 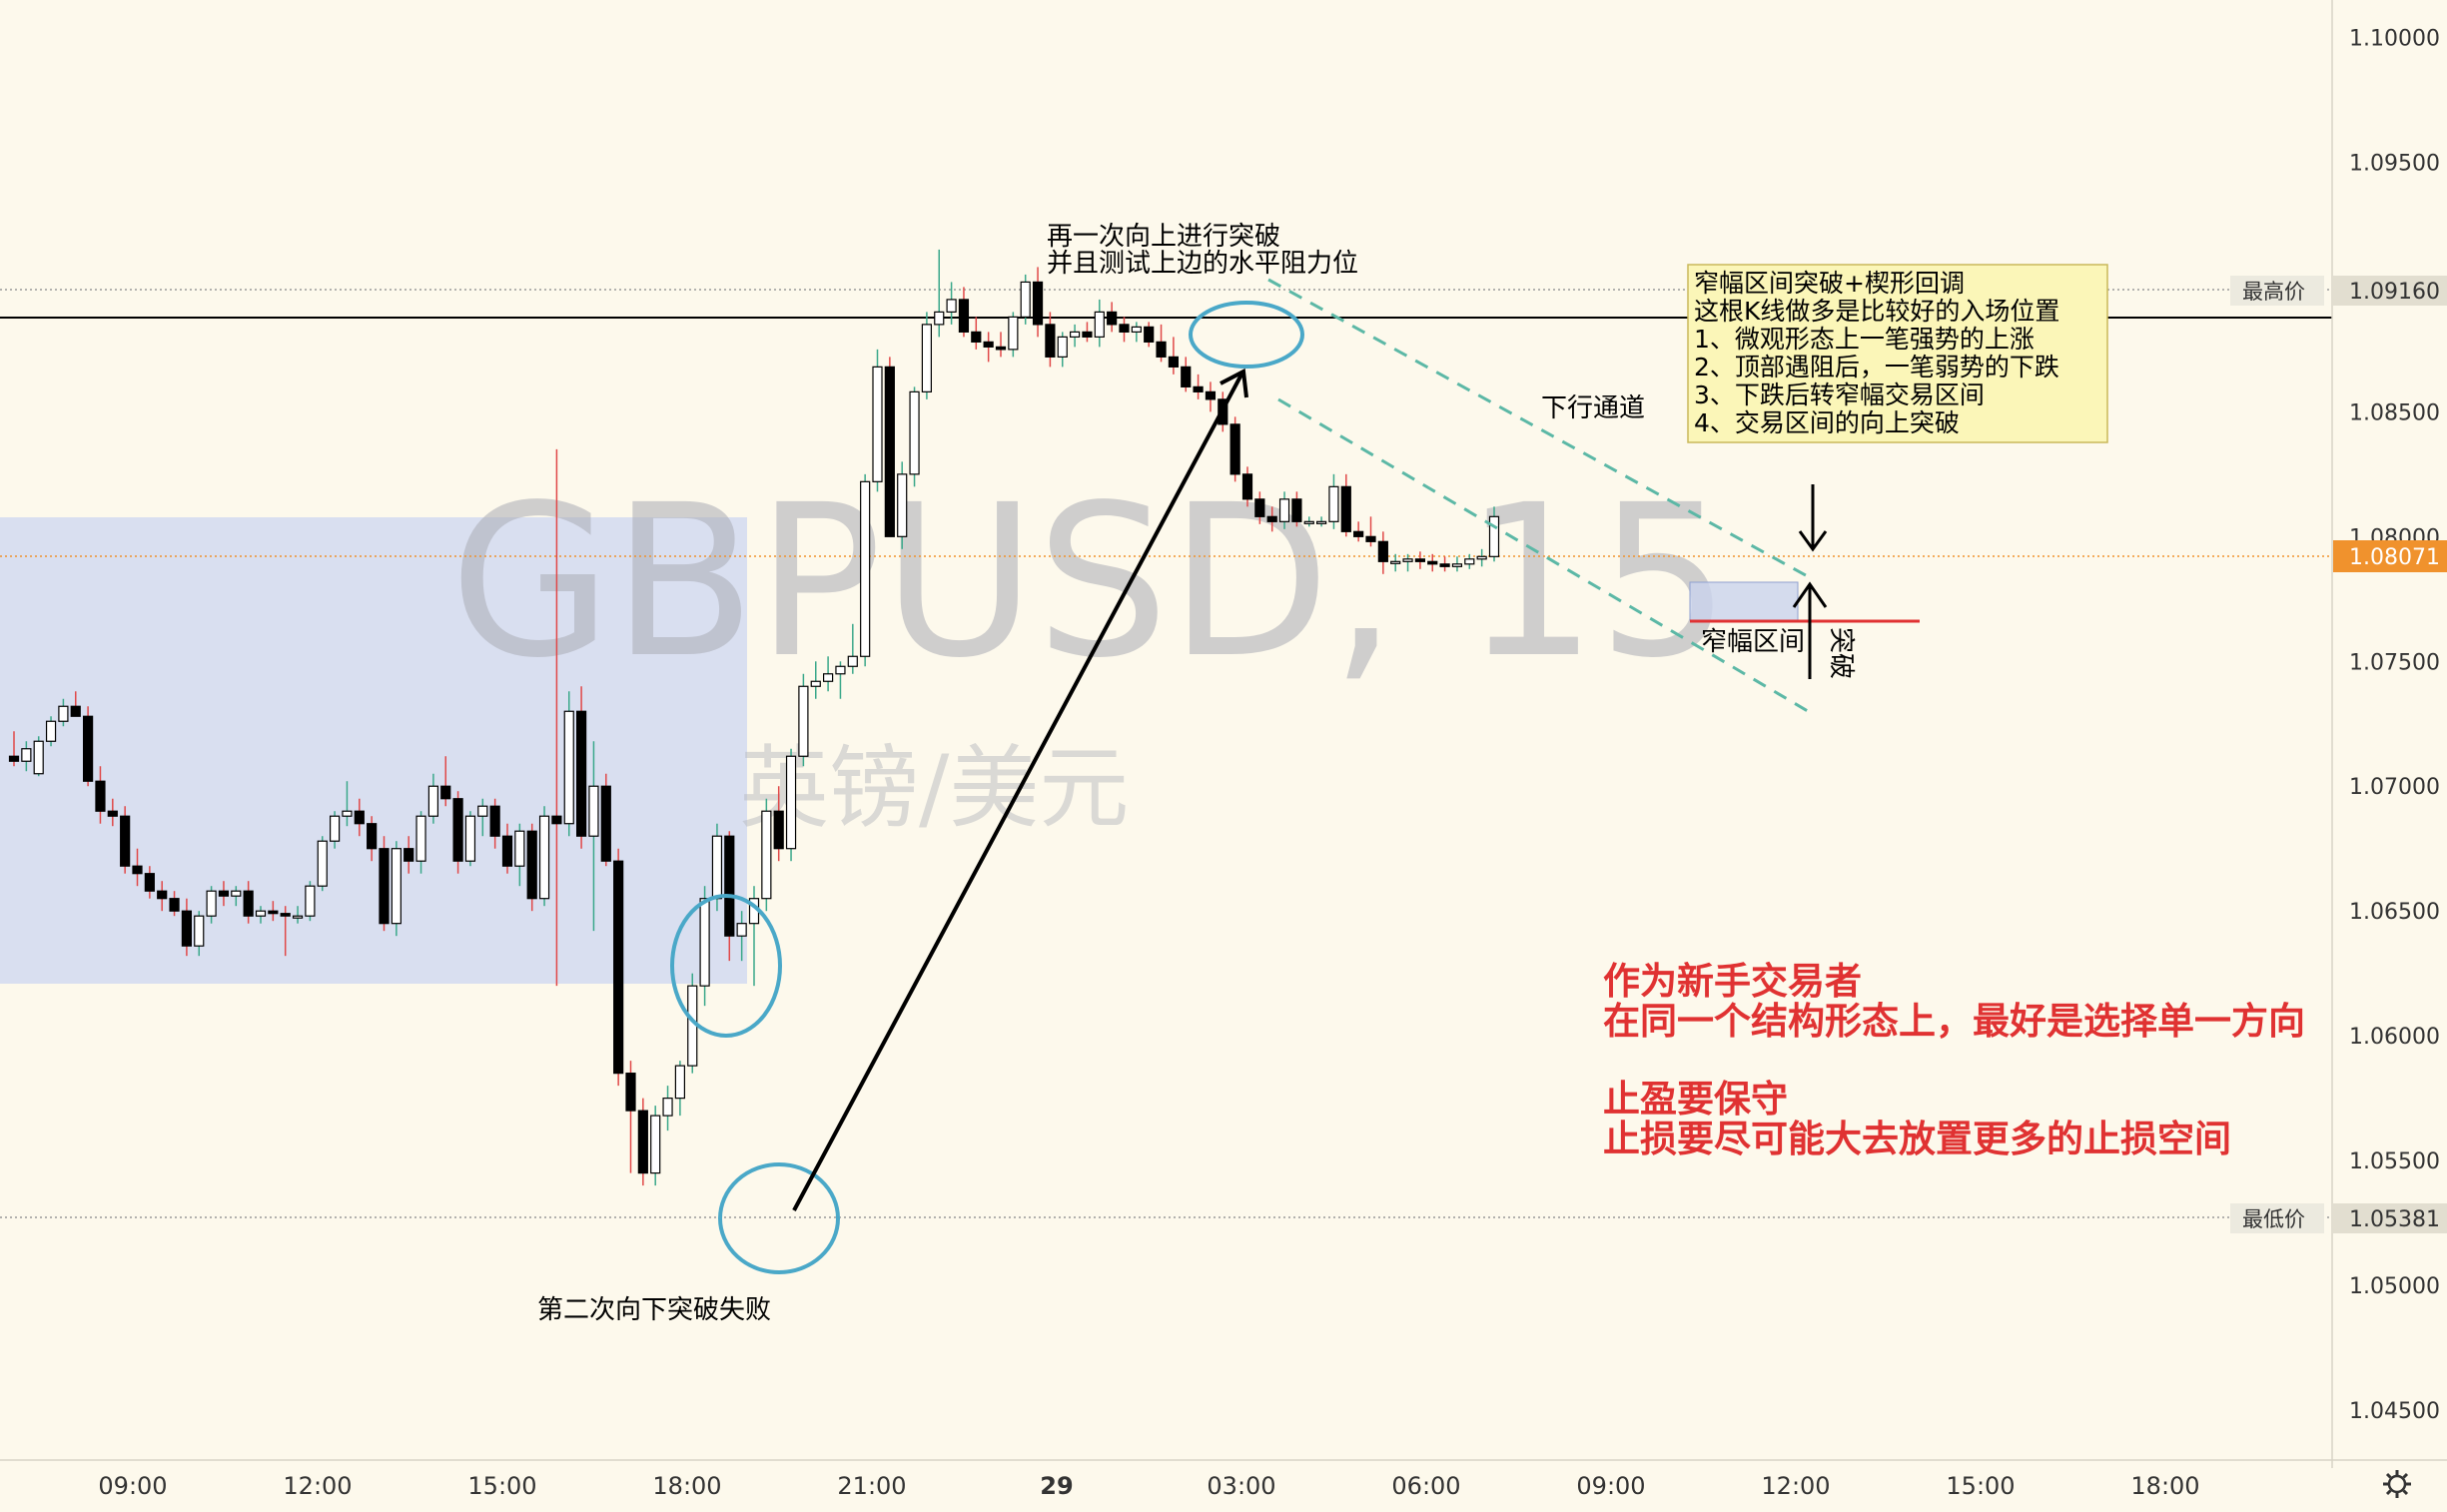 I want to click on info-box-line-3: 1、微观形态上一笔强势的上涨, so click(x=1864, y=339).